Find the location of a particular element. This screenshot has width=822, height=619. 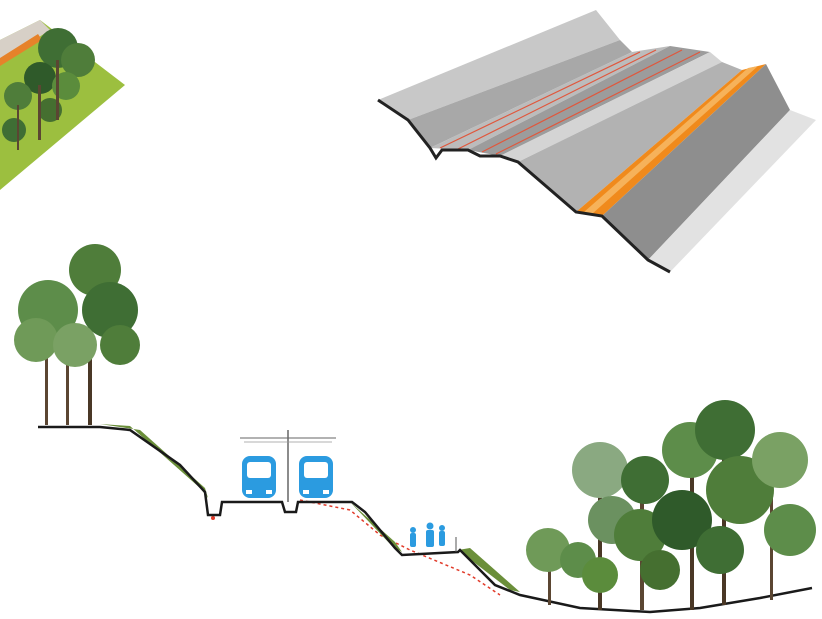

orange-lane is located at coordinates (21, 50).